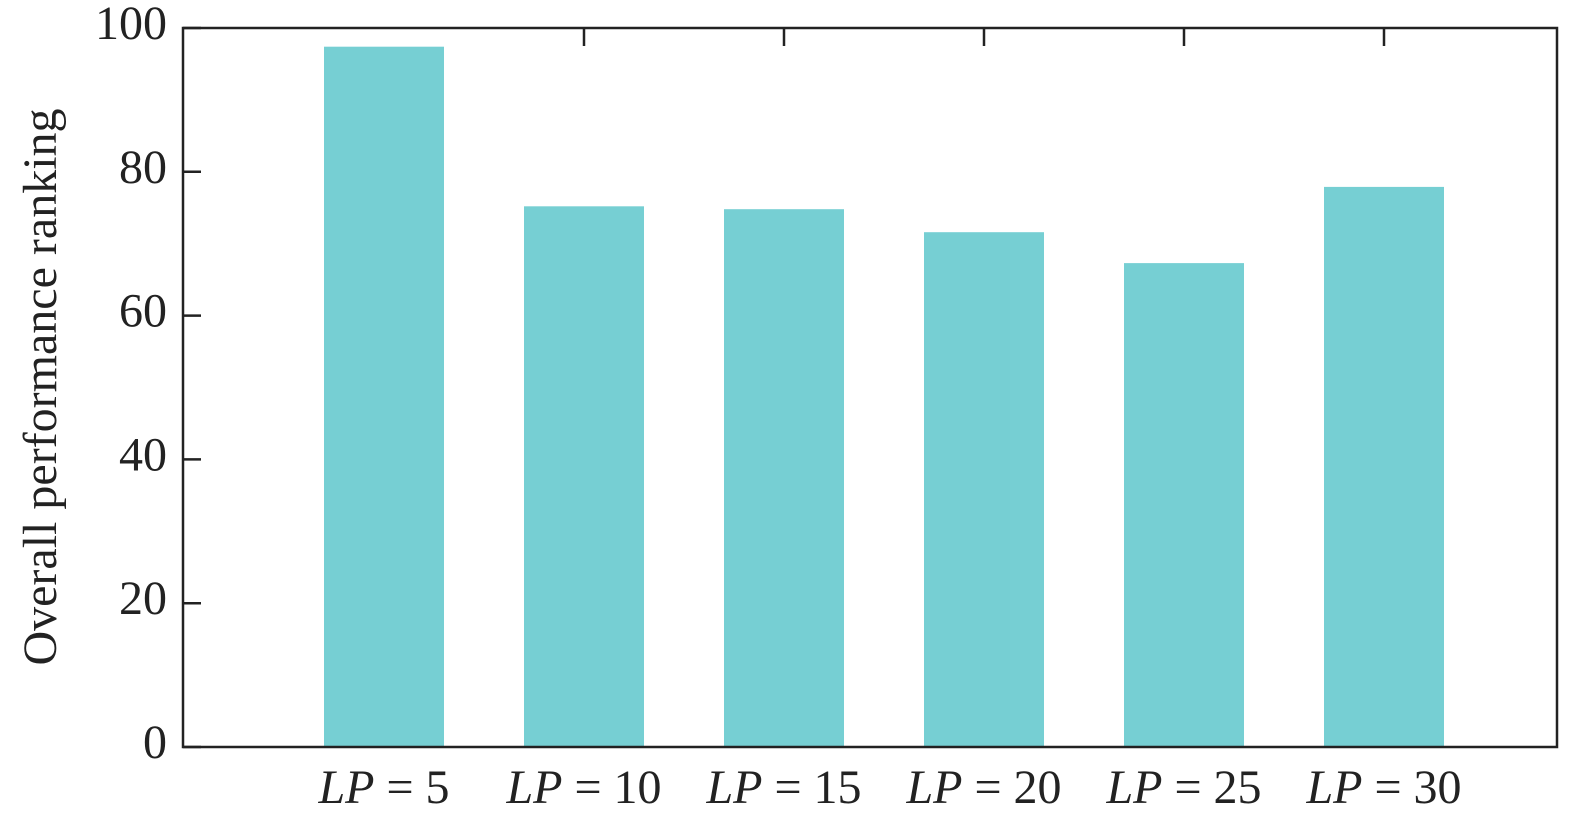 This screenshot has height=827, width=1575. I want to click on y-tick-label: 60, so click(143, 311).